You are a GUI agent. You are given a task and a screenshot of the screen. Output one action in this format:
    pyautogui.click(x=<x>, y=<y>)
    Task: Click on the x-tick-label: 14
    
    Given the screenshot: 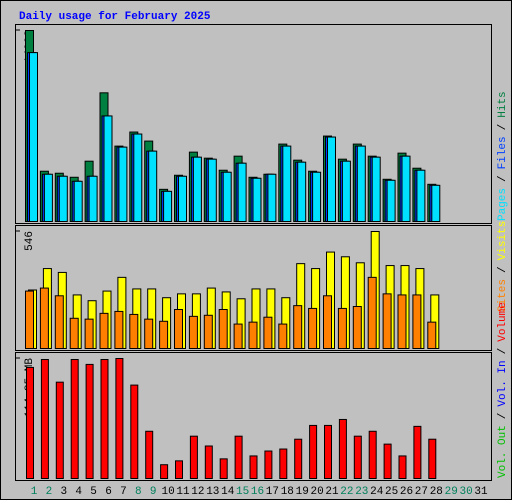 What is the action you would take?
    pyautogui.click(x=228, y=492)
    